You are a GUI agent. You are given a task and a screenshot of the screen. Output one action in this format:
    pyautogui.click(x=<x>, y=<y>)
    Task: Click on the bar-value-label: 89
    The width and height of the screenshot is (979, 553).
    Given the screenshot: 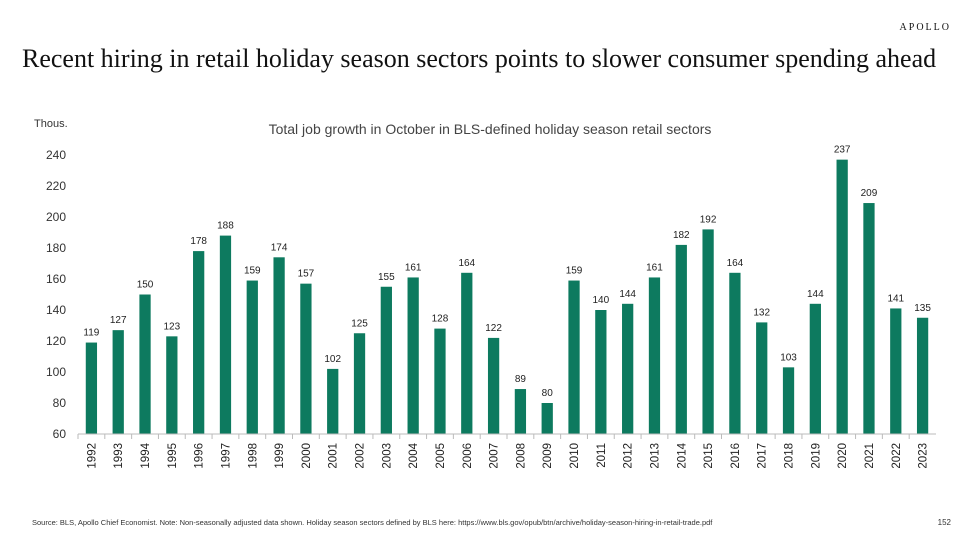 What is the action you would take?
    pyautogui.click(x=521, y=379)
    